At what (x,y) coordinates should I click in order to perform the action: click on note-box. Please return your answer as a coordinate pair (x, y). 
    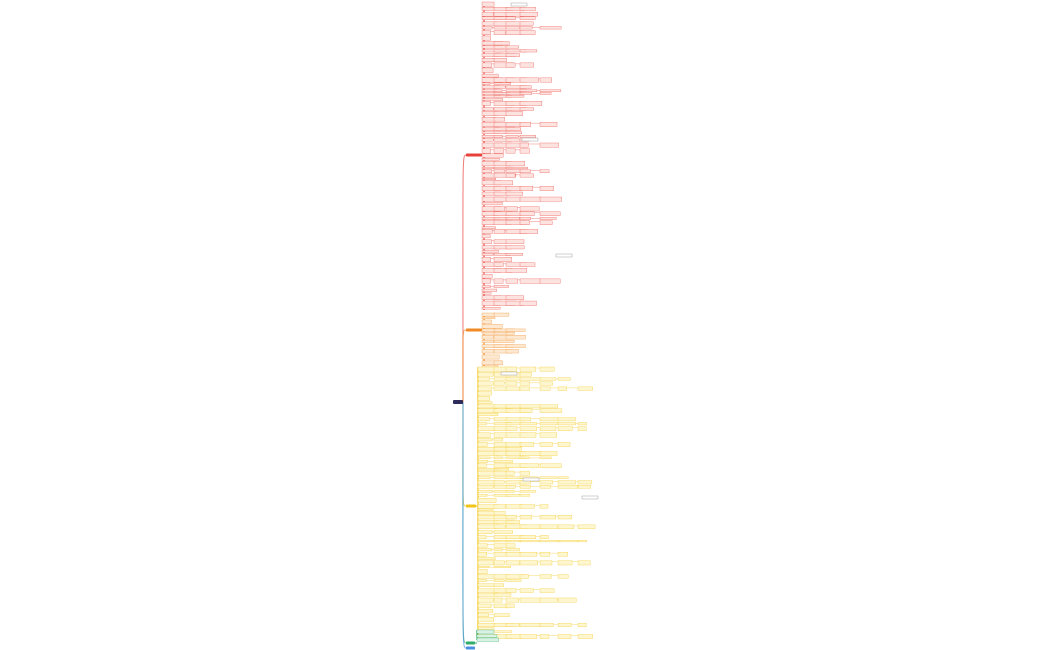
    Looking at the image, I should click on (531, 479).